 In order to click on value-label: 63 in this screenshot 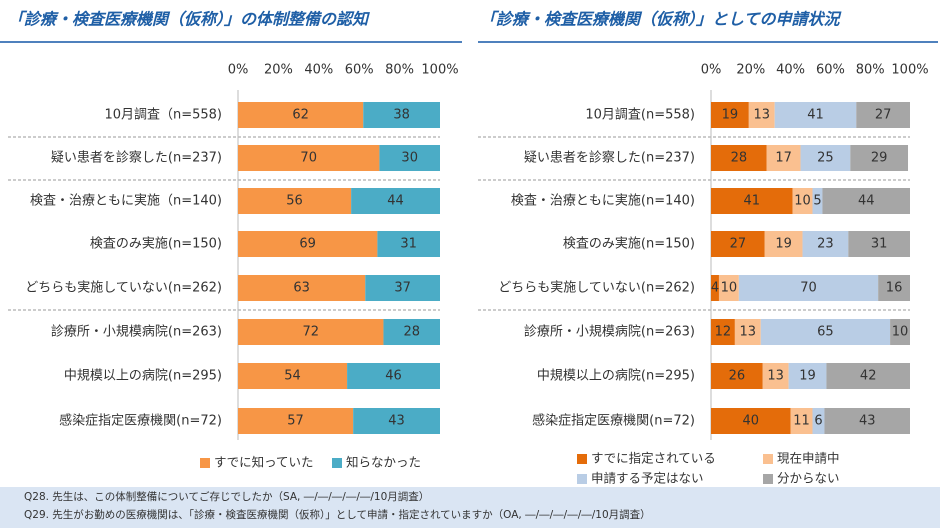, I will do `click(301, 288)`.